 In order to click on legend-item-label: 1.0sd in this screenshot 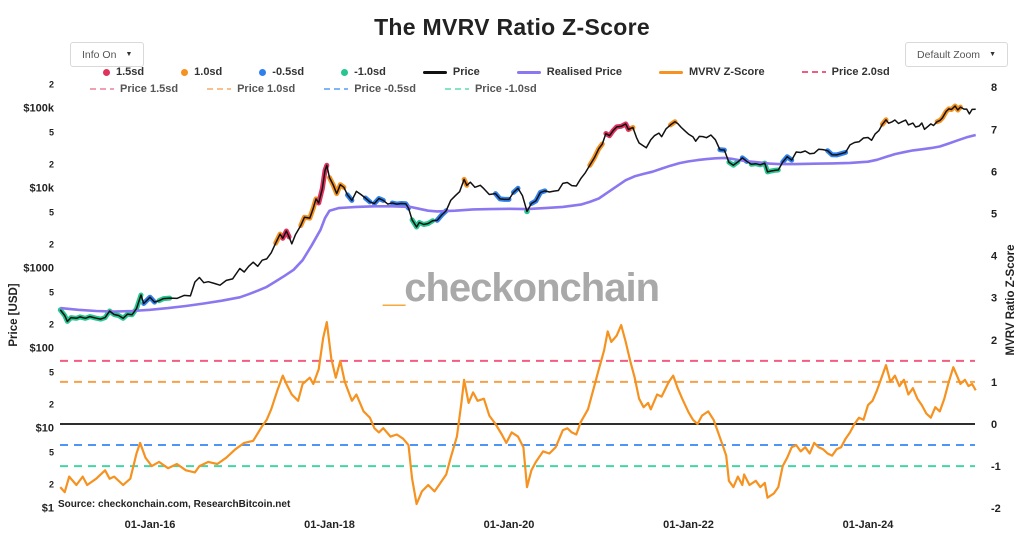, I will do `click(208, 72)`.